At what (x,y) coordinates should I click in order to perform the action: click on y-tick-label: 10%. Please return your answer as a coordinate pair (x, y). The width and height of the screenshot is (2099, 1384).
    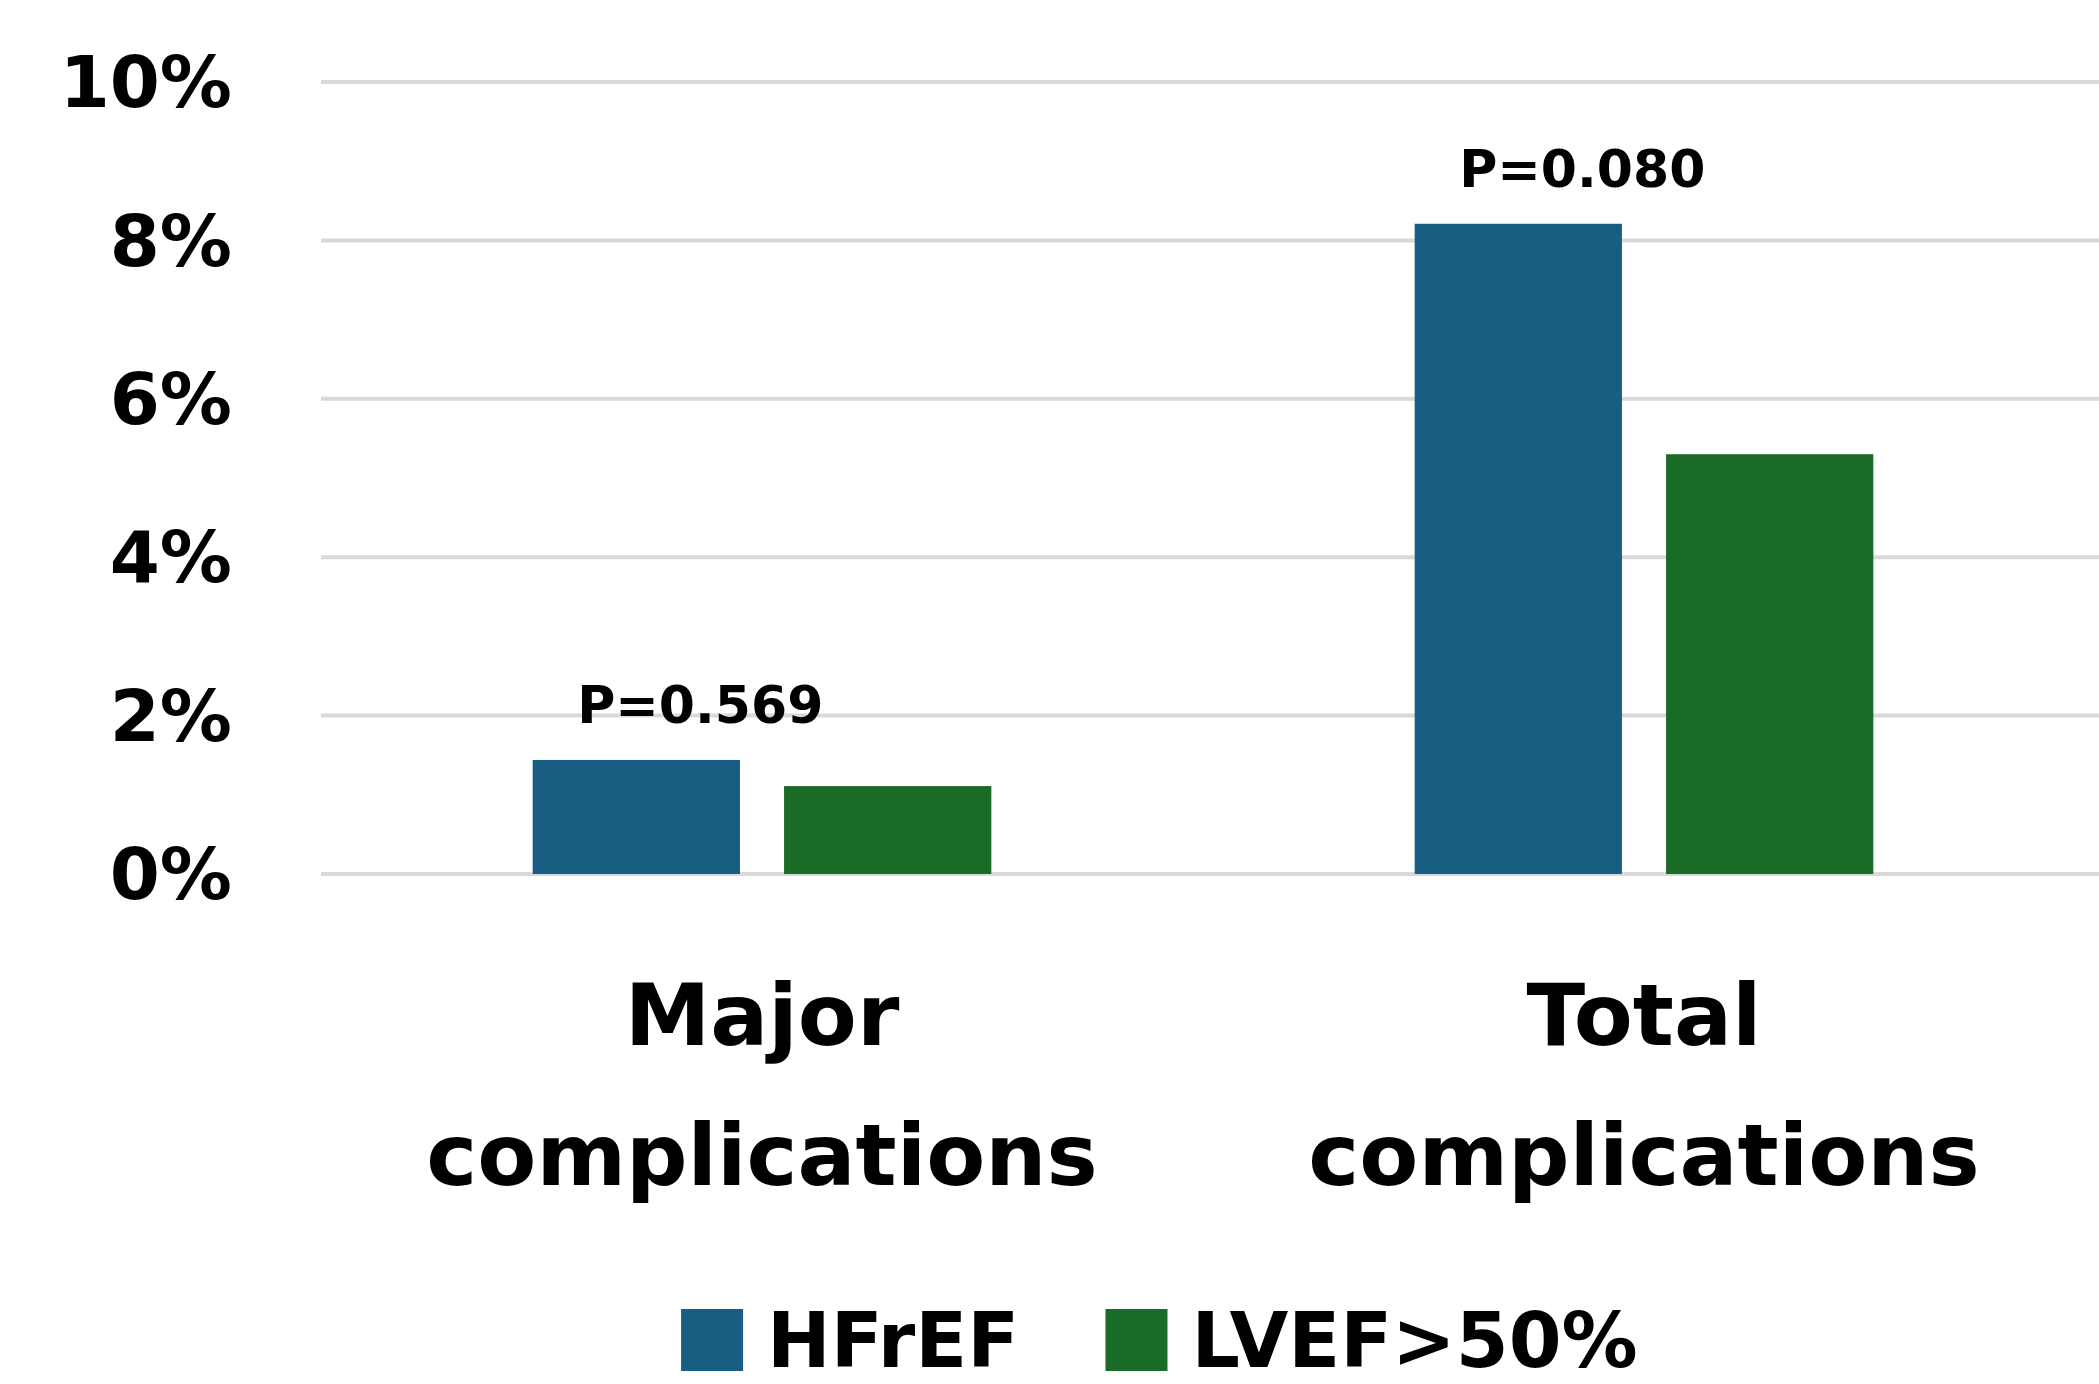
    Looking at the image, I should click on (145, 82).